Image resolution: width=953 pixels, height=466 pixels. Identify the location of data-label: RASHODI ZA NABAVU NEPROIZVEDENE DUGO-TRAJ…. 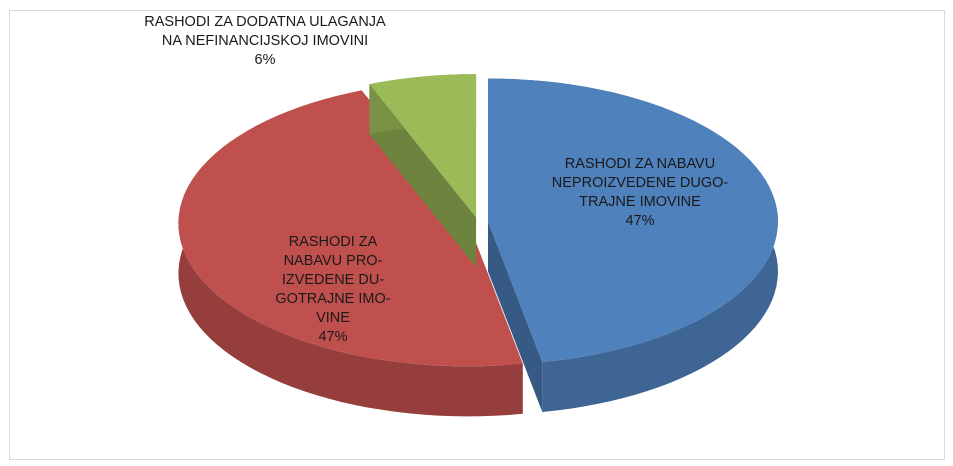
(640, 183).